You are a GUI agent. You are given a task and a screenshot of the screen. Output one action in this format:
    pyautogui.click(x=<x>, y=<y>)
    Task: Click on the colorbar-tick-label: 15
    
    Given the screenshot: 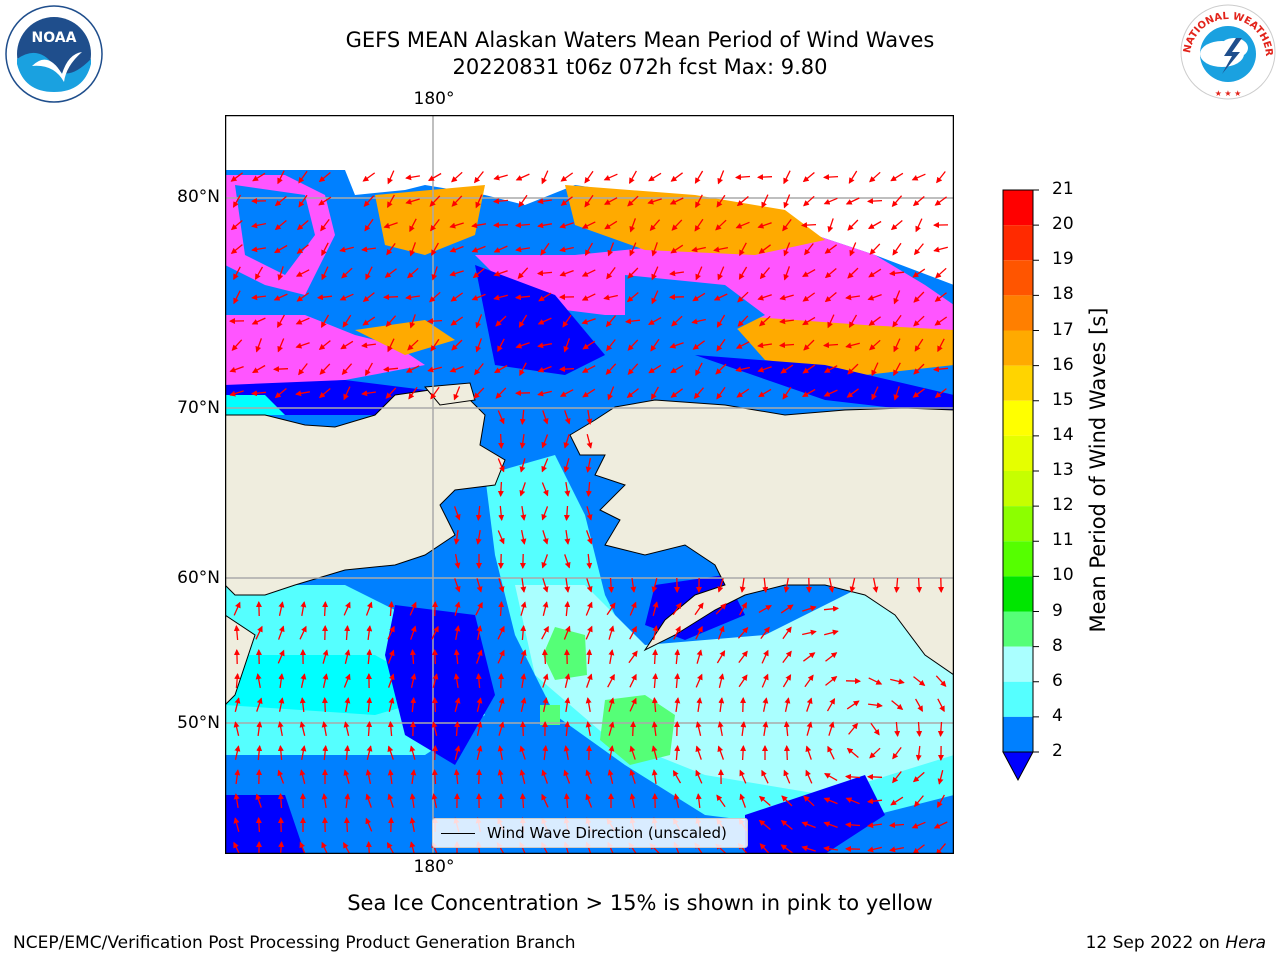 What is the action you would take?
    pyautogui.click(x=1063, y=399)
    